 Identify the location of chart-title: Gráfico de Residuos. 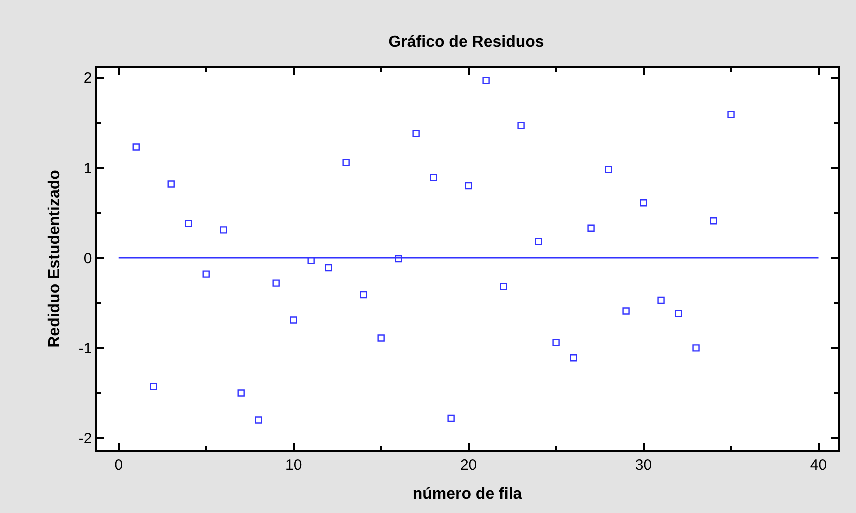
(466, 43).